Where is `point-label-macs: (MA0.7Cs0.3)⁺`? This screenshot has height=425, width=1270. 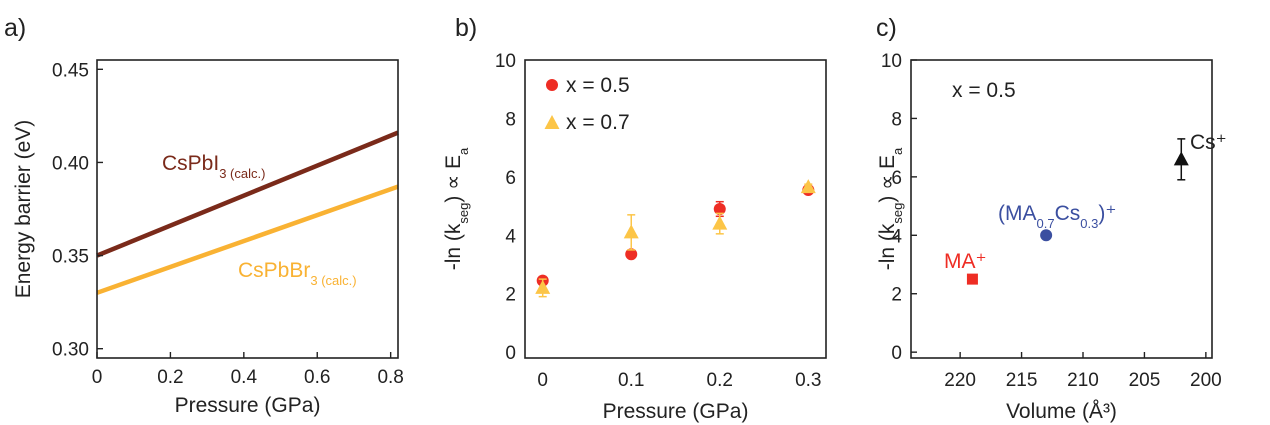 point-label-macs: (MA0.7Cs0.3)⁺ is located at coordinates (1057, 216).